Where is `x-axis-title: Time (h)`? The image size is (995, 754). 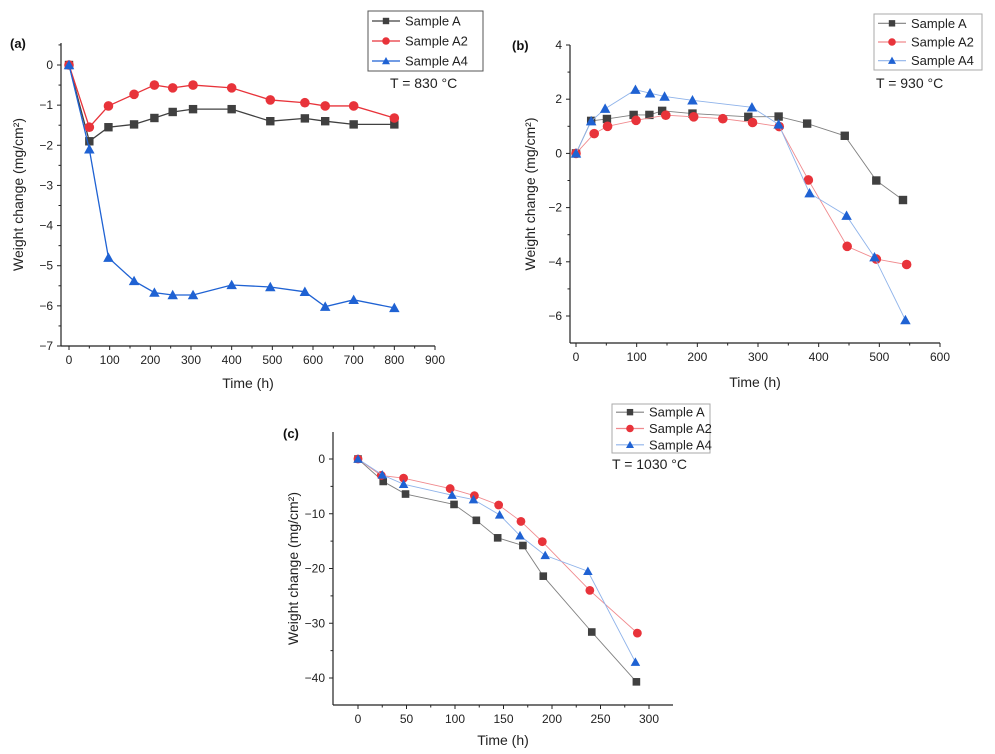 x-axis-title: Time (h) is located at coordinates (755, 382).